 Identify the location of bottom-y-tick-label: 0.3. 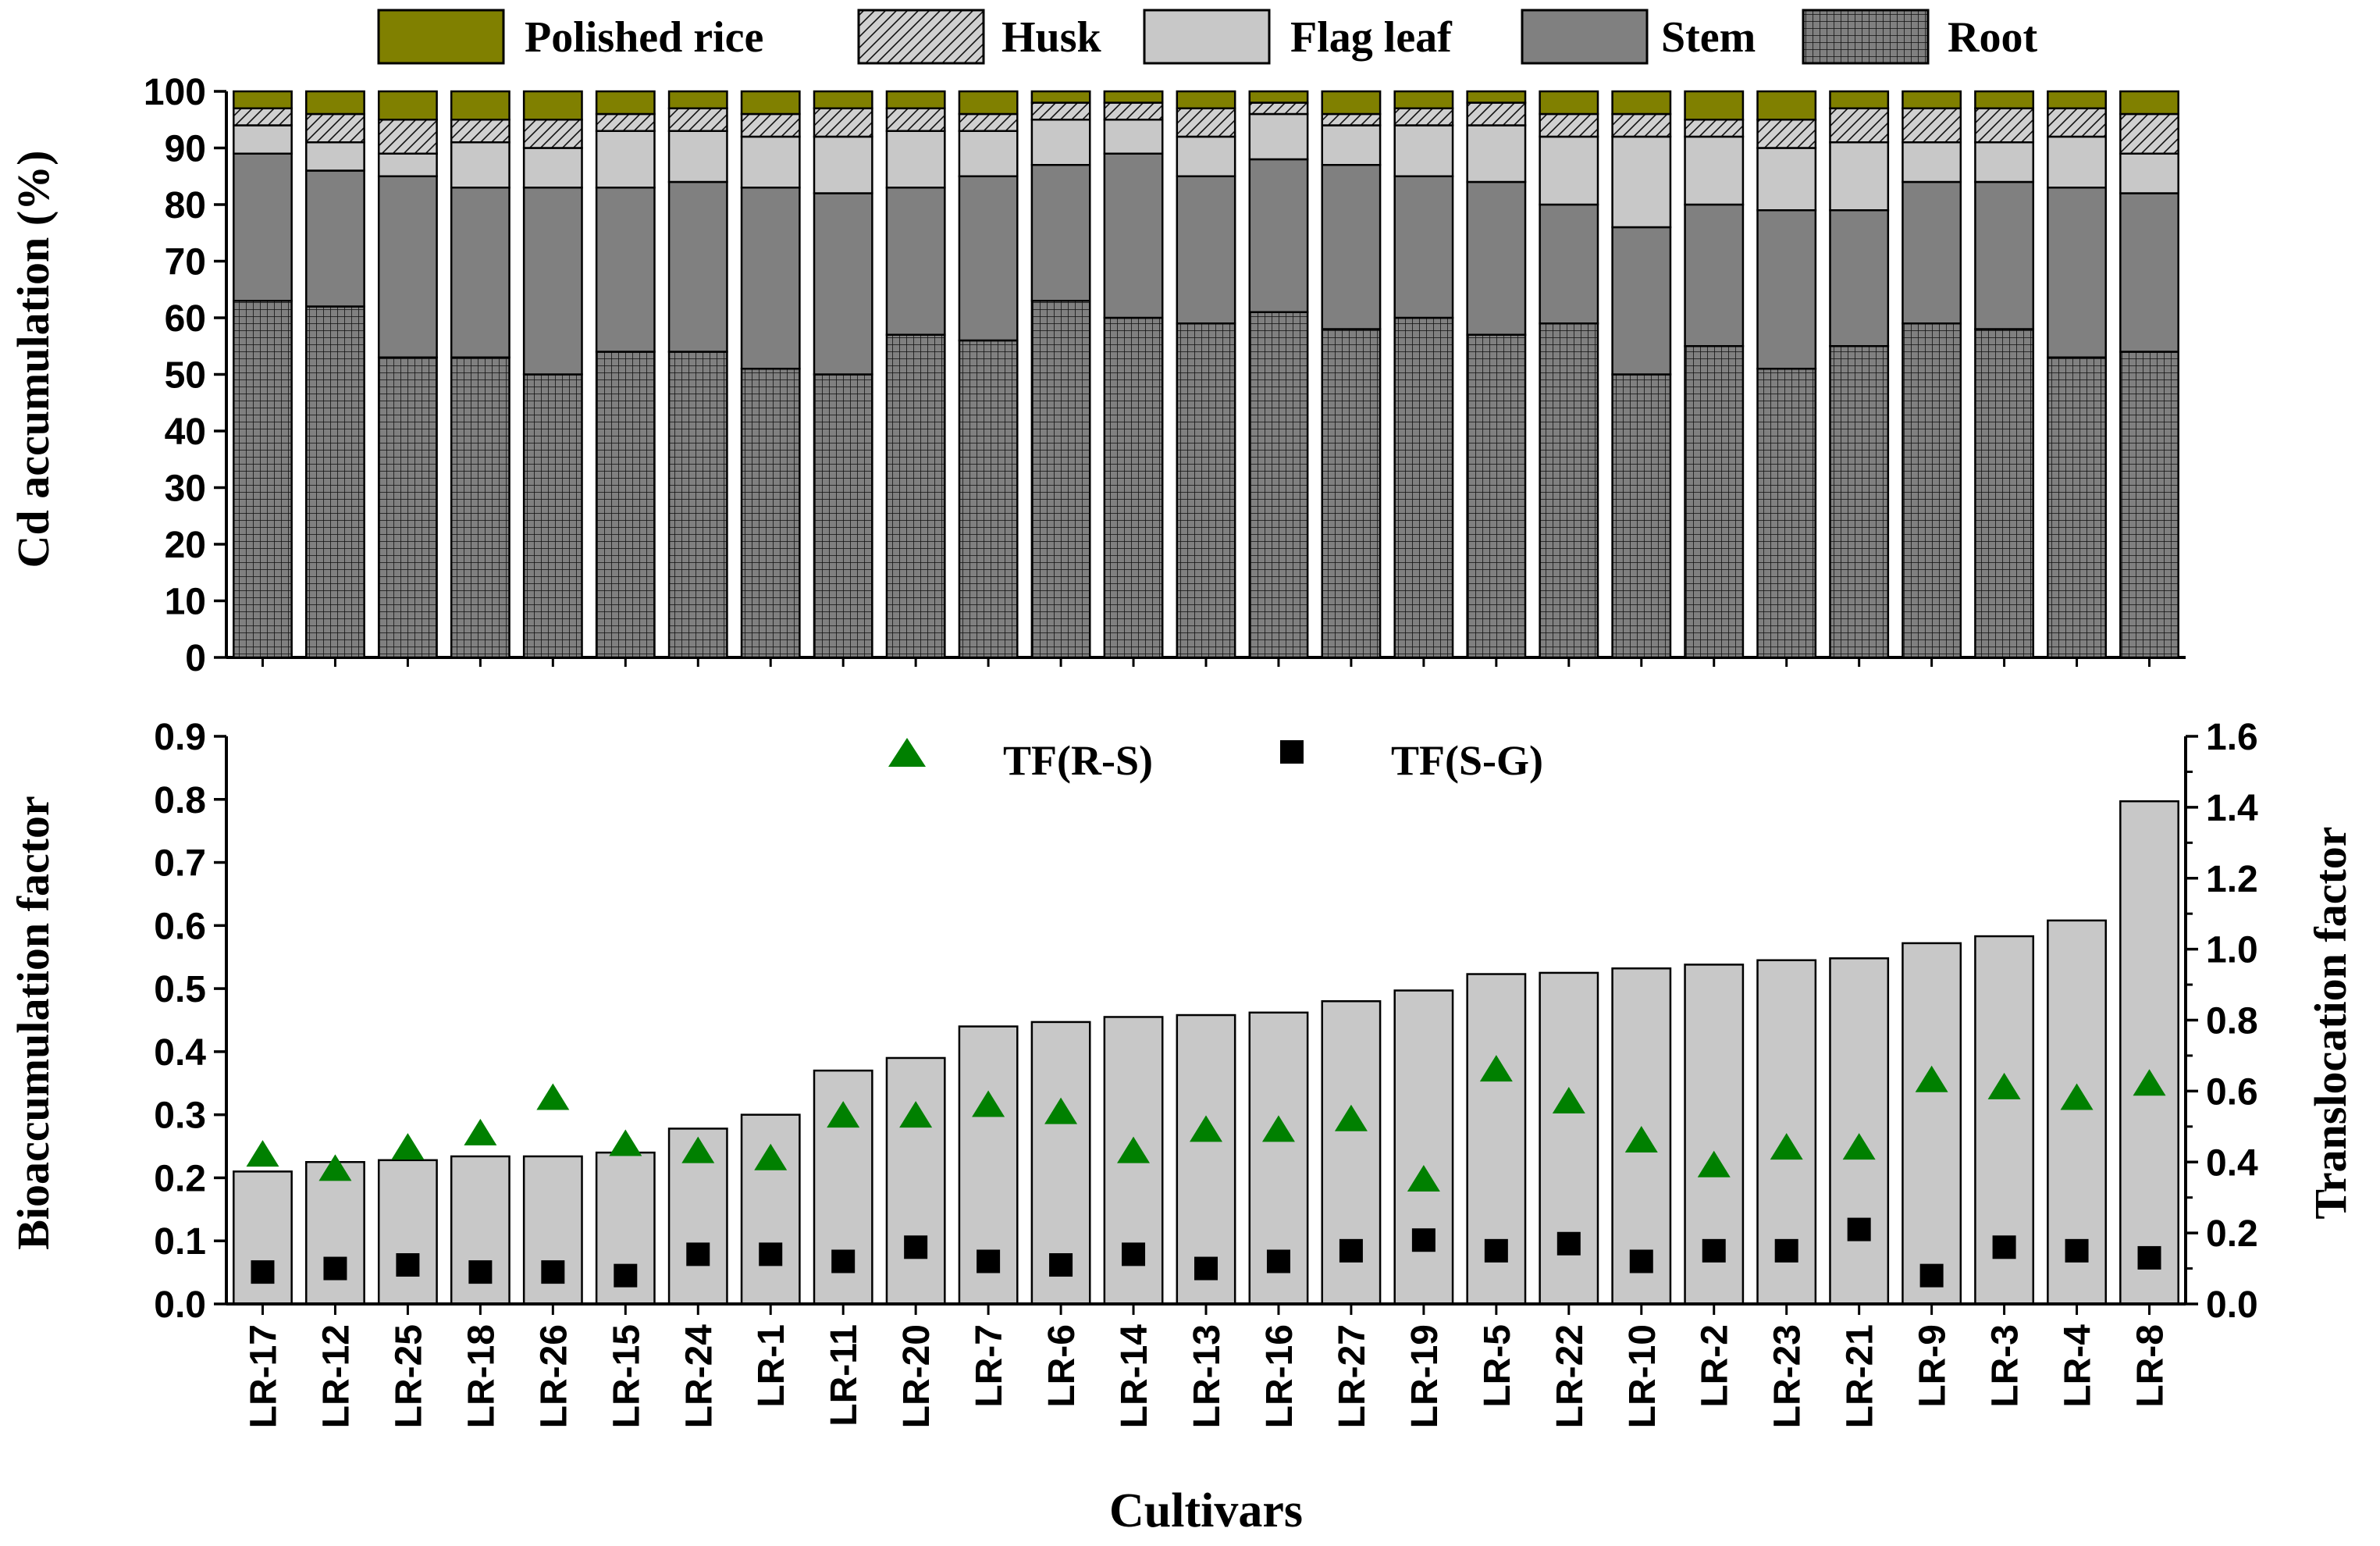
(180, 1116).